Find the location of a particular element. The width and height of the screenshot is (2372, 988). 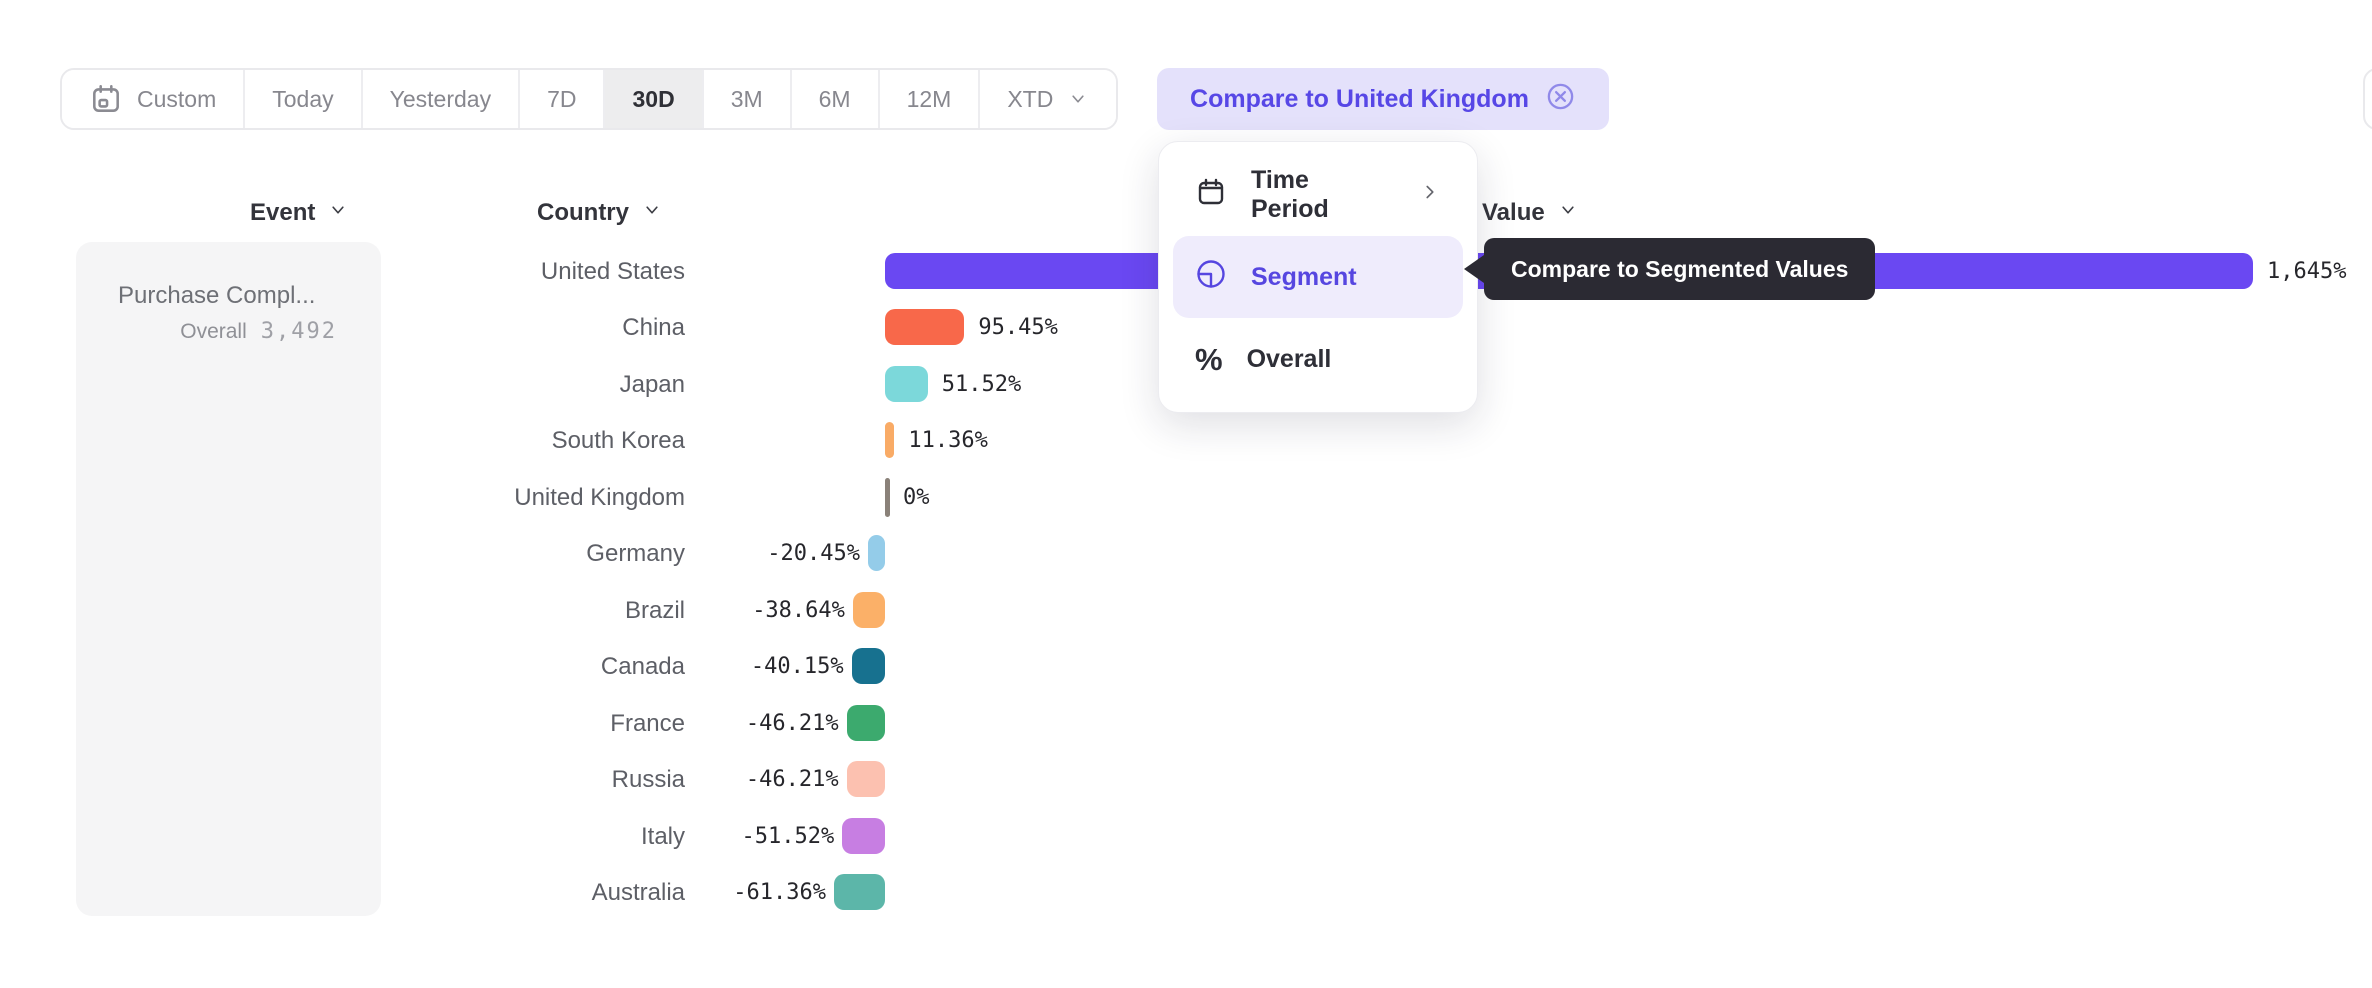

compare-chip: Compare to United Kingdom is located at coordinates (1383, 99).